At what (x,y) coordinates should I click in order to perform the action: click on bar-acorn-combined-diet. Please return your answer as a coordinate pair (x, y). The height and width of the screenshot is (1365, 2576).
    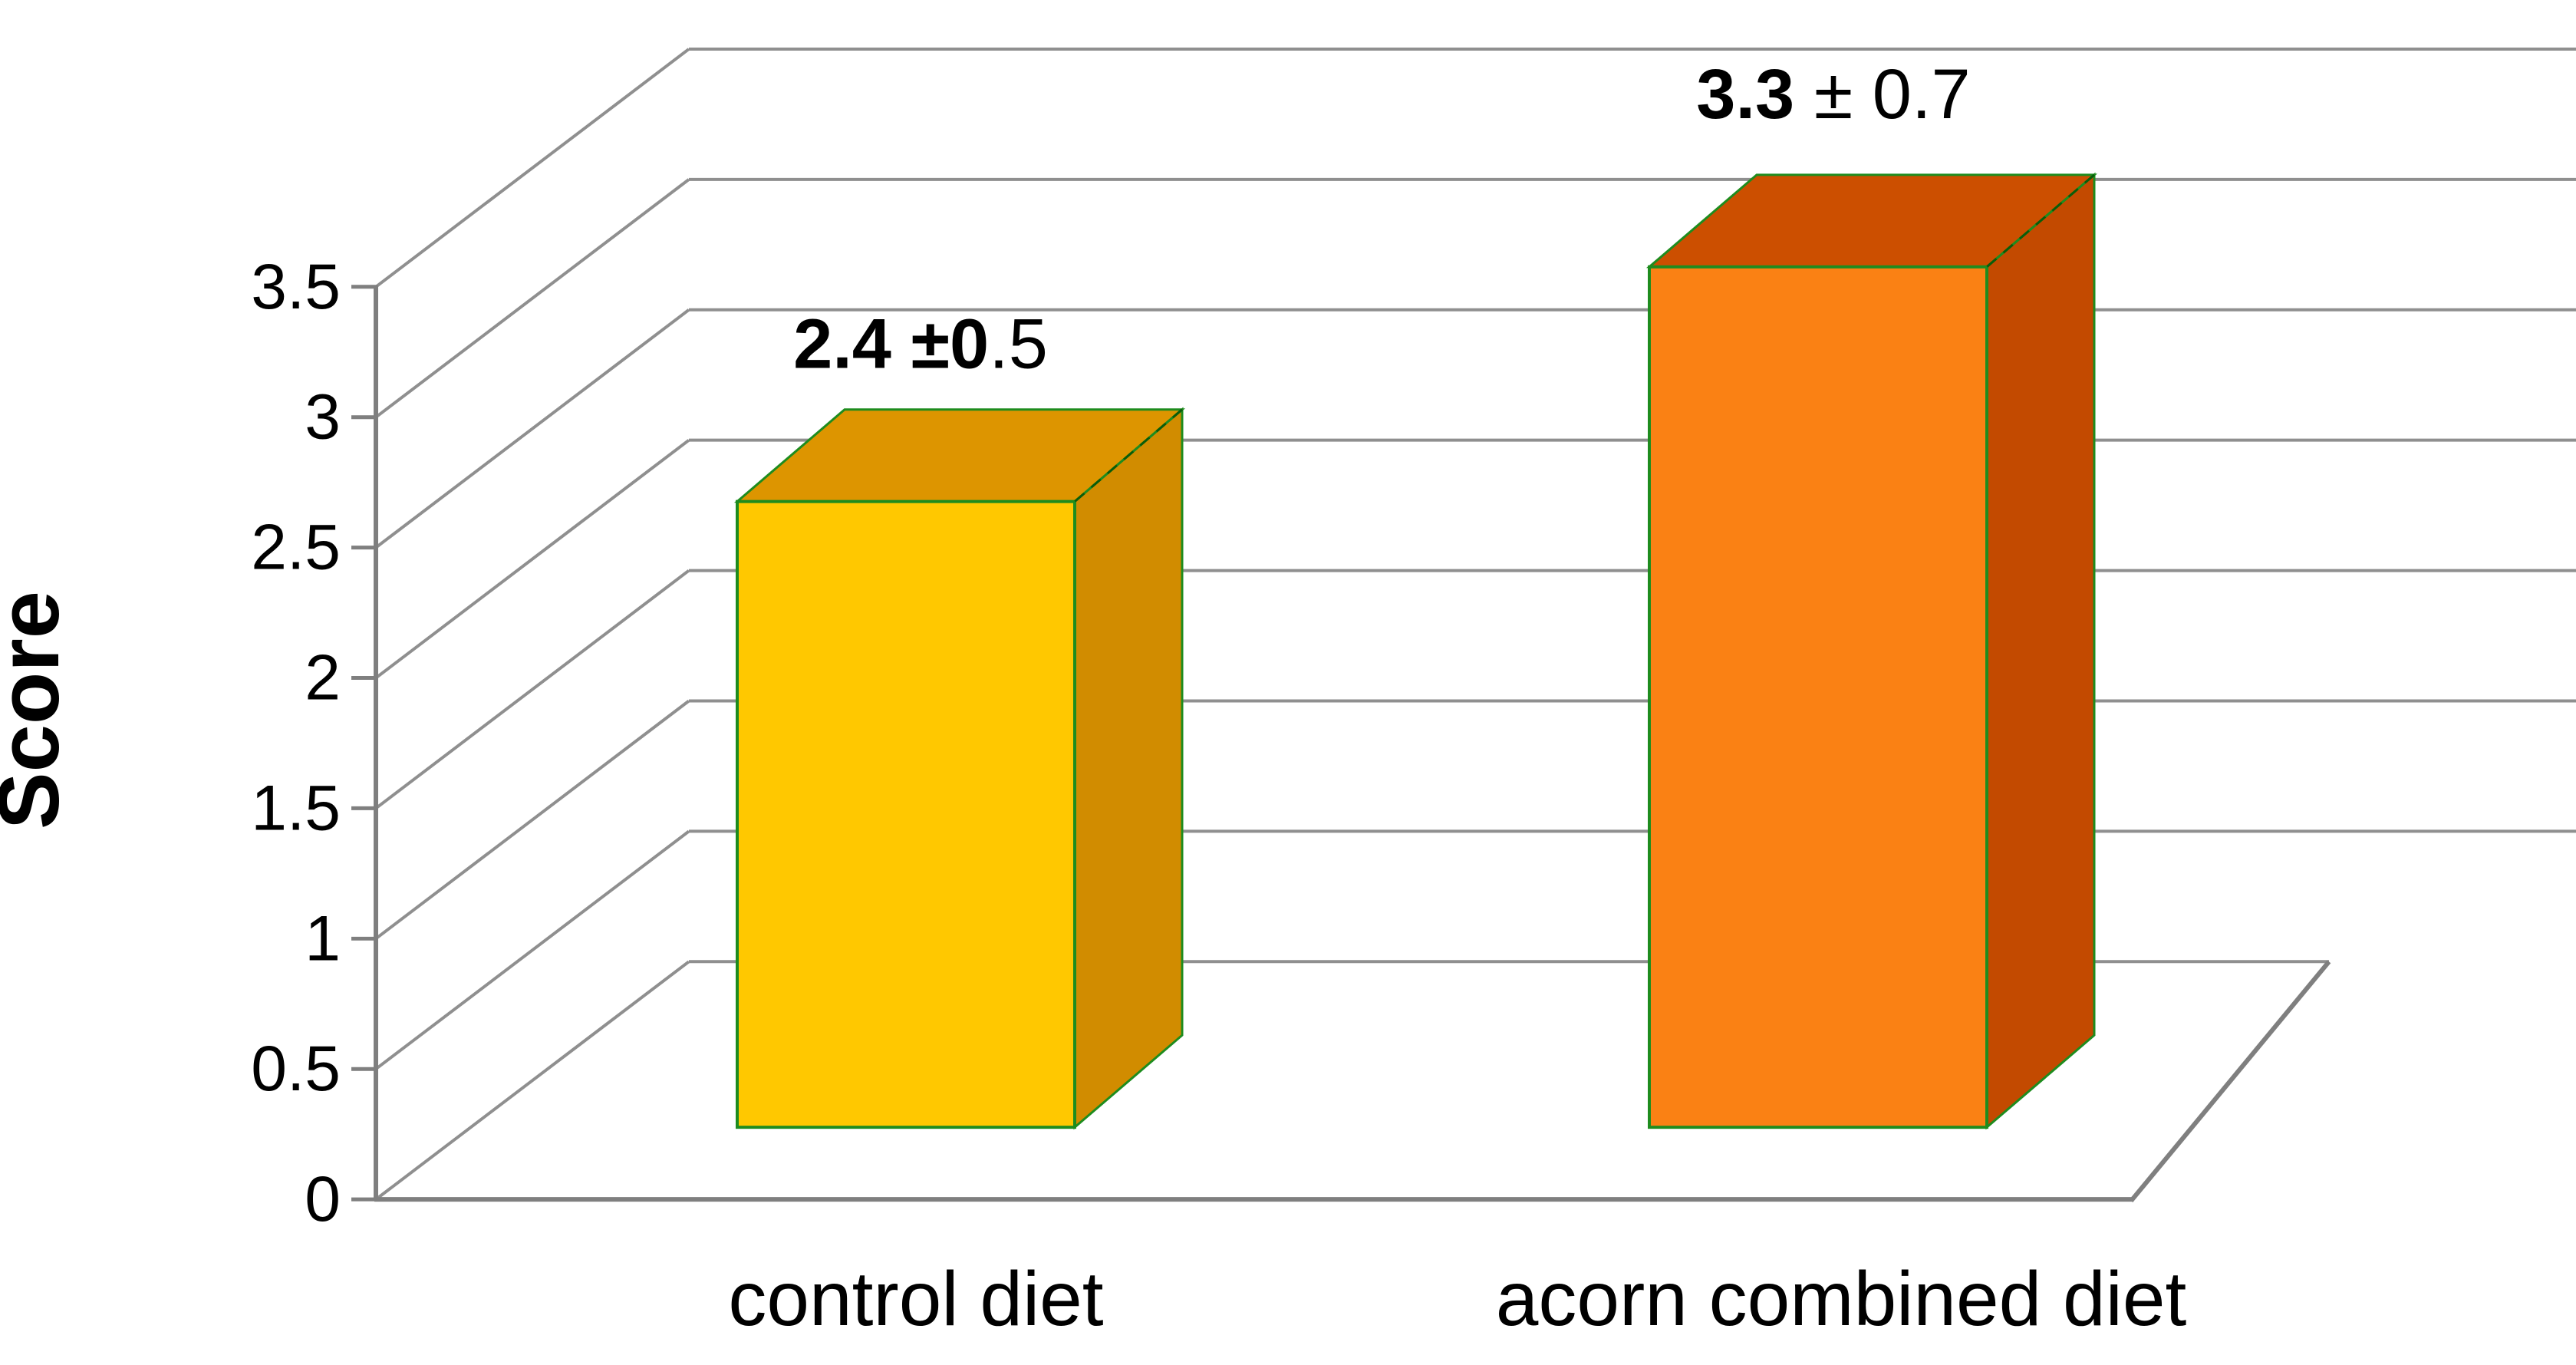
    Looking at the image, I should click on (1871, 651).